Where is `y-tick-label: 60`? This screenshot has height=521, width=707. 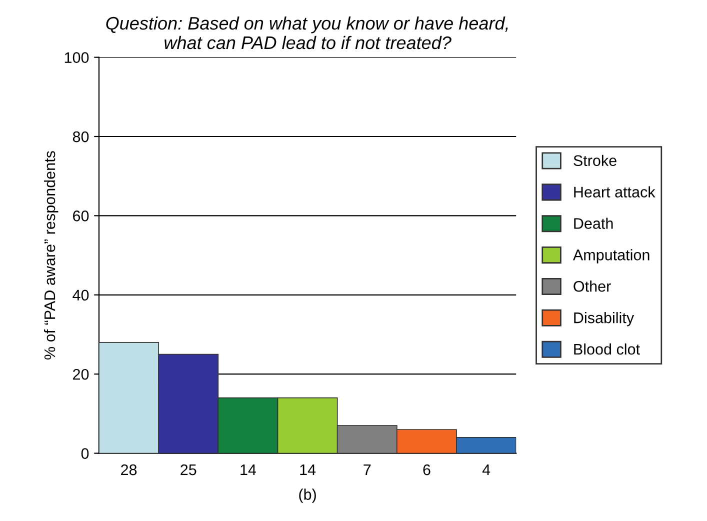
y-tick-label: 60 is located at coordinates (81, 216).